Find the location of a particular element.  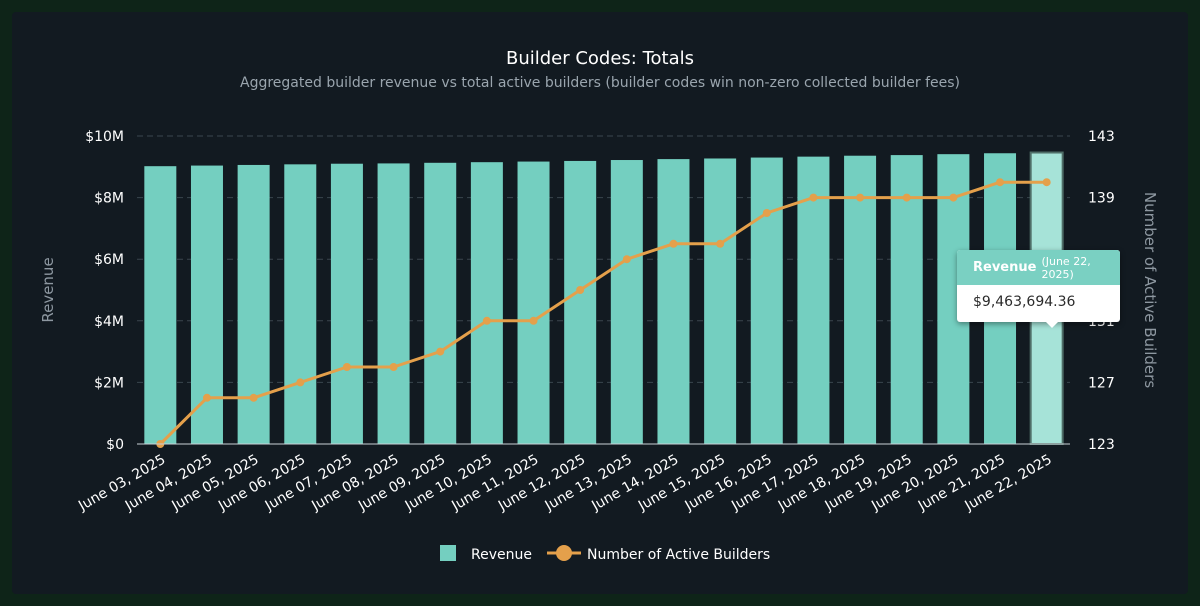

tooltip-date: (June 22, 2025) is located at coordinates (1066, 267).